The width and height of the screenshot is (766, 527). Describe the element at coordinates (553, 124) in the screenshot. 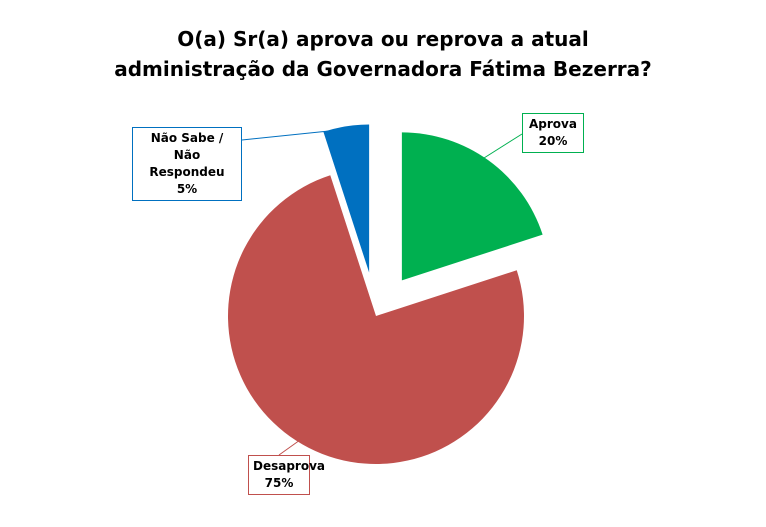

I see `label-category: Aprova` at that location.